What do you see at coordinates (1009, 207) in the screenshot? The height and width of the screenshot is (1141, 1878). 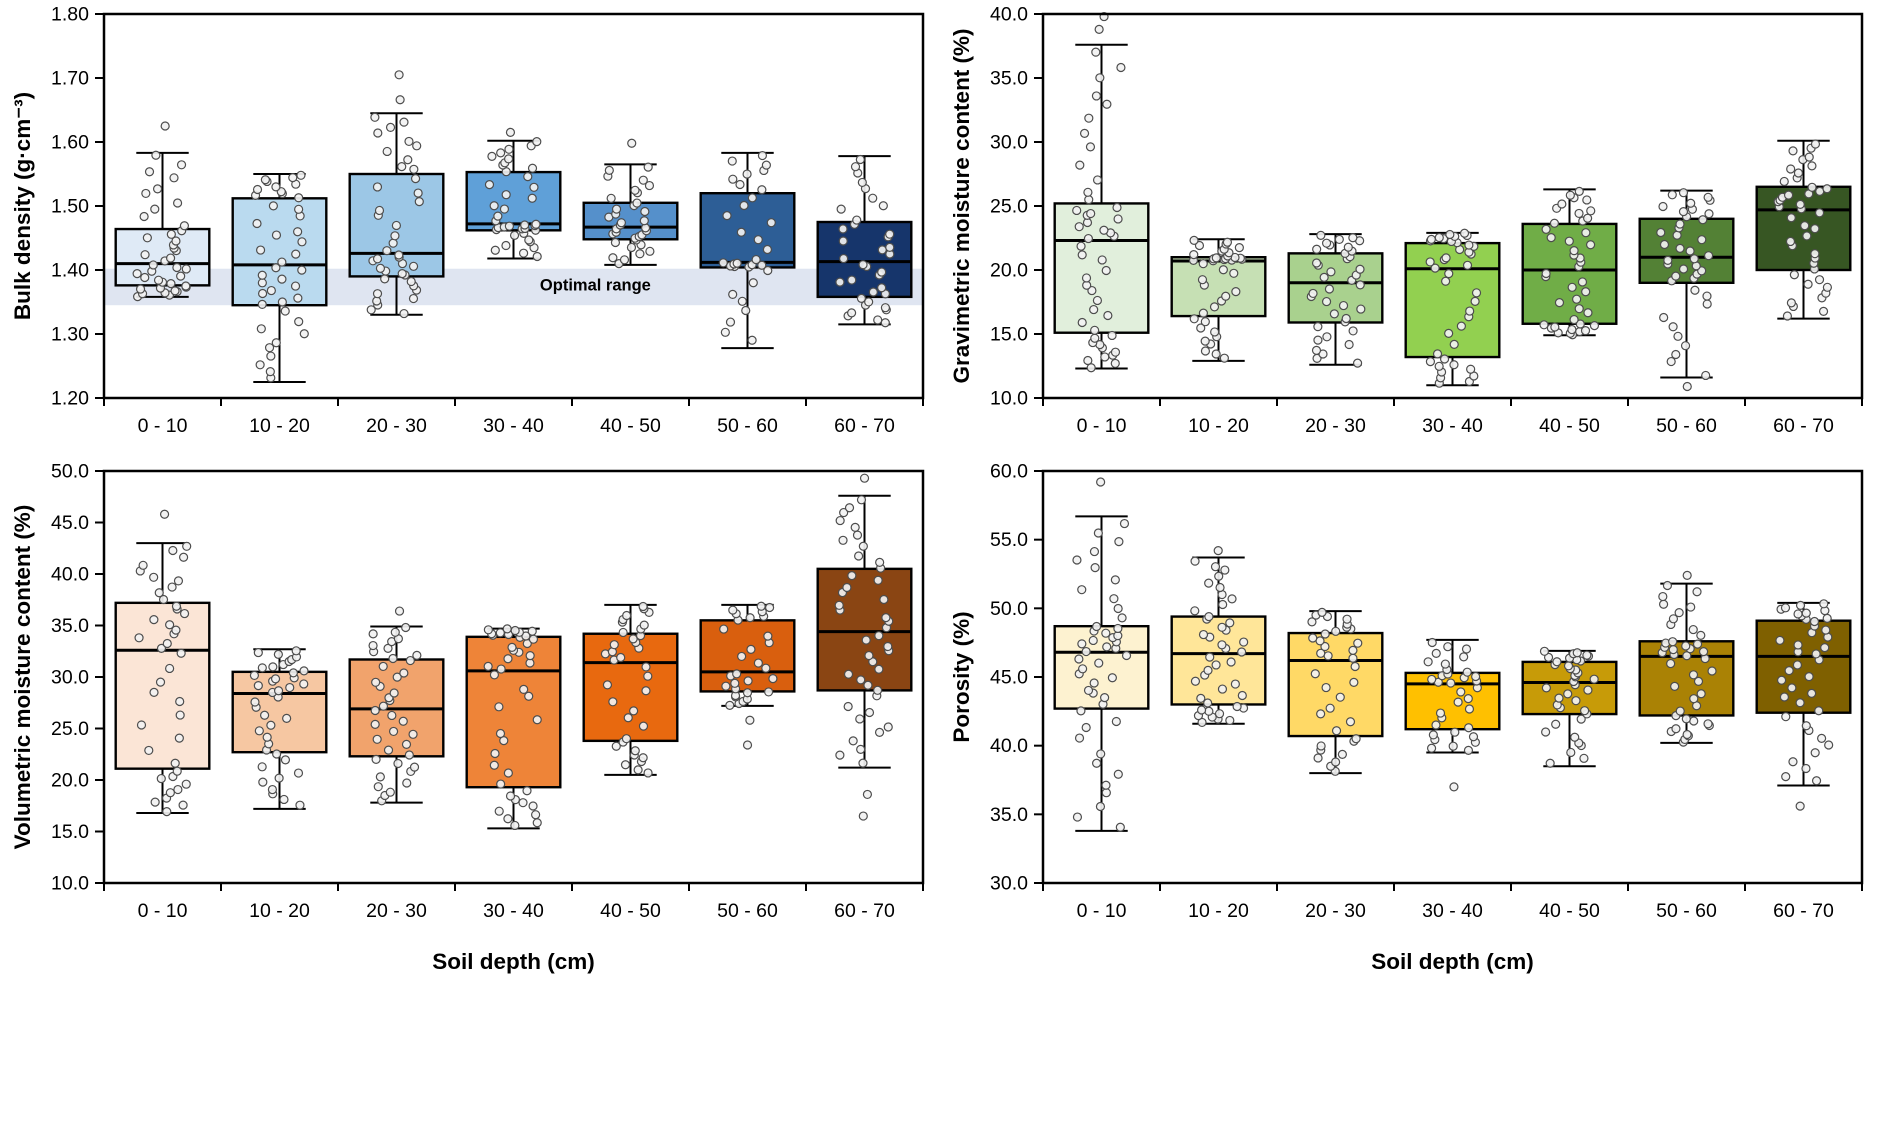 I see `y-tick-label: 25.0` at bounding box center [1009, 207].